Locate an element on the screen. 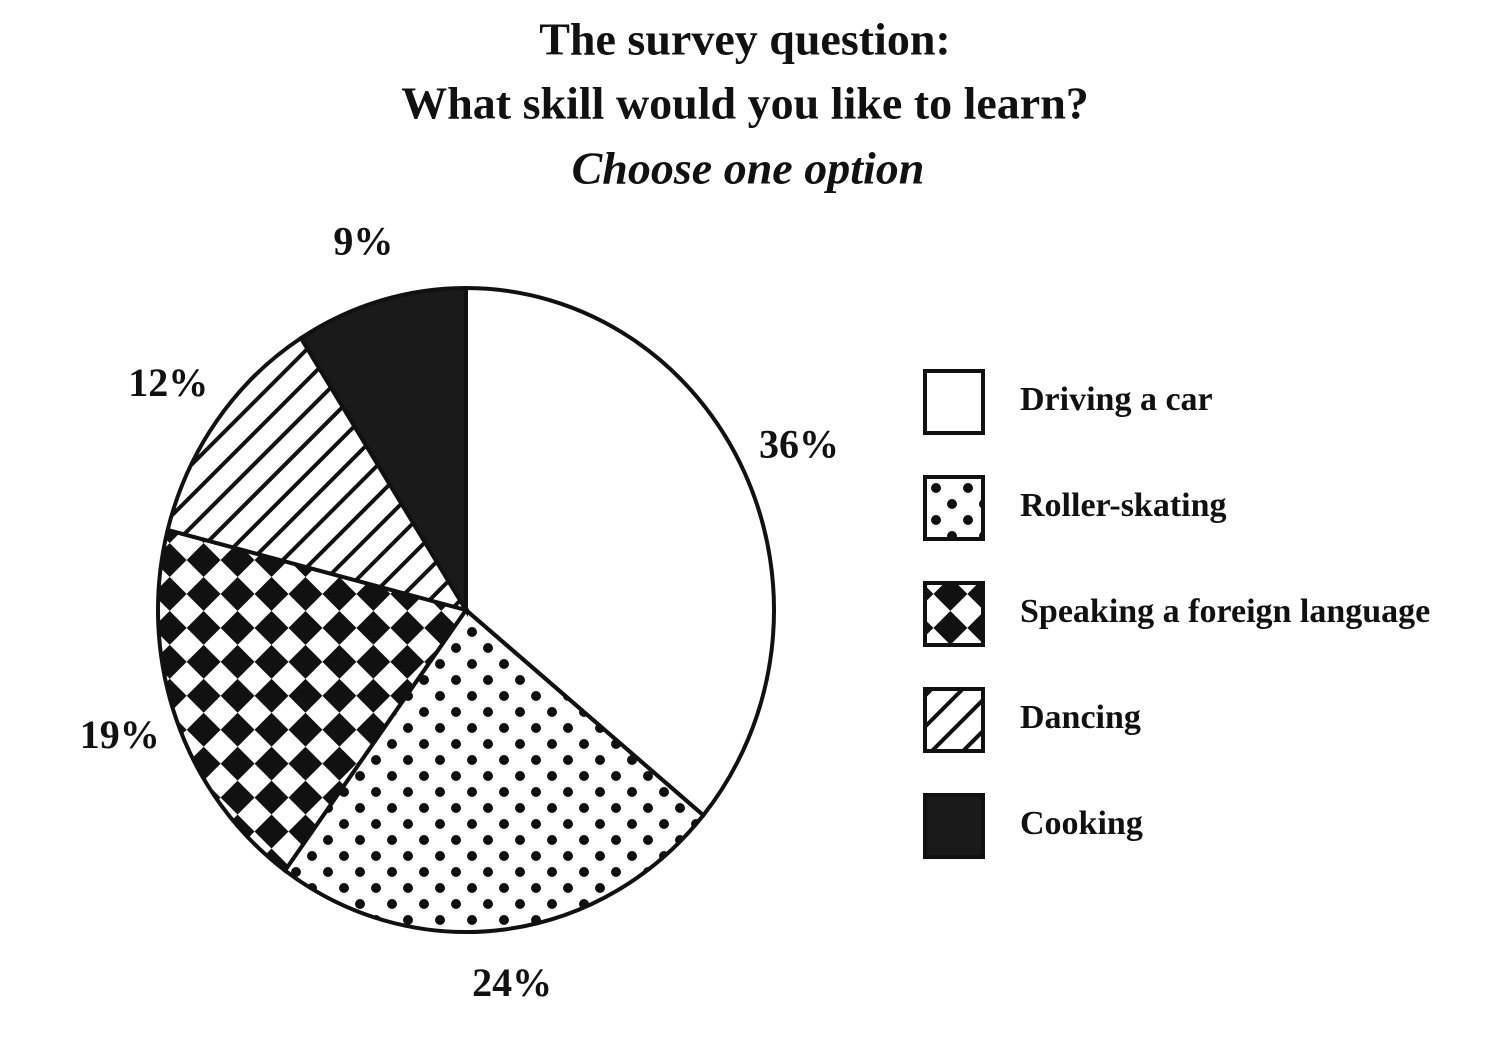 The height and width of the screenshot is (1055, 1491). data-label: 12% is located at coordinates (168, 382).